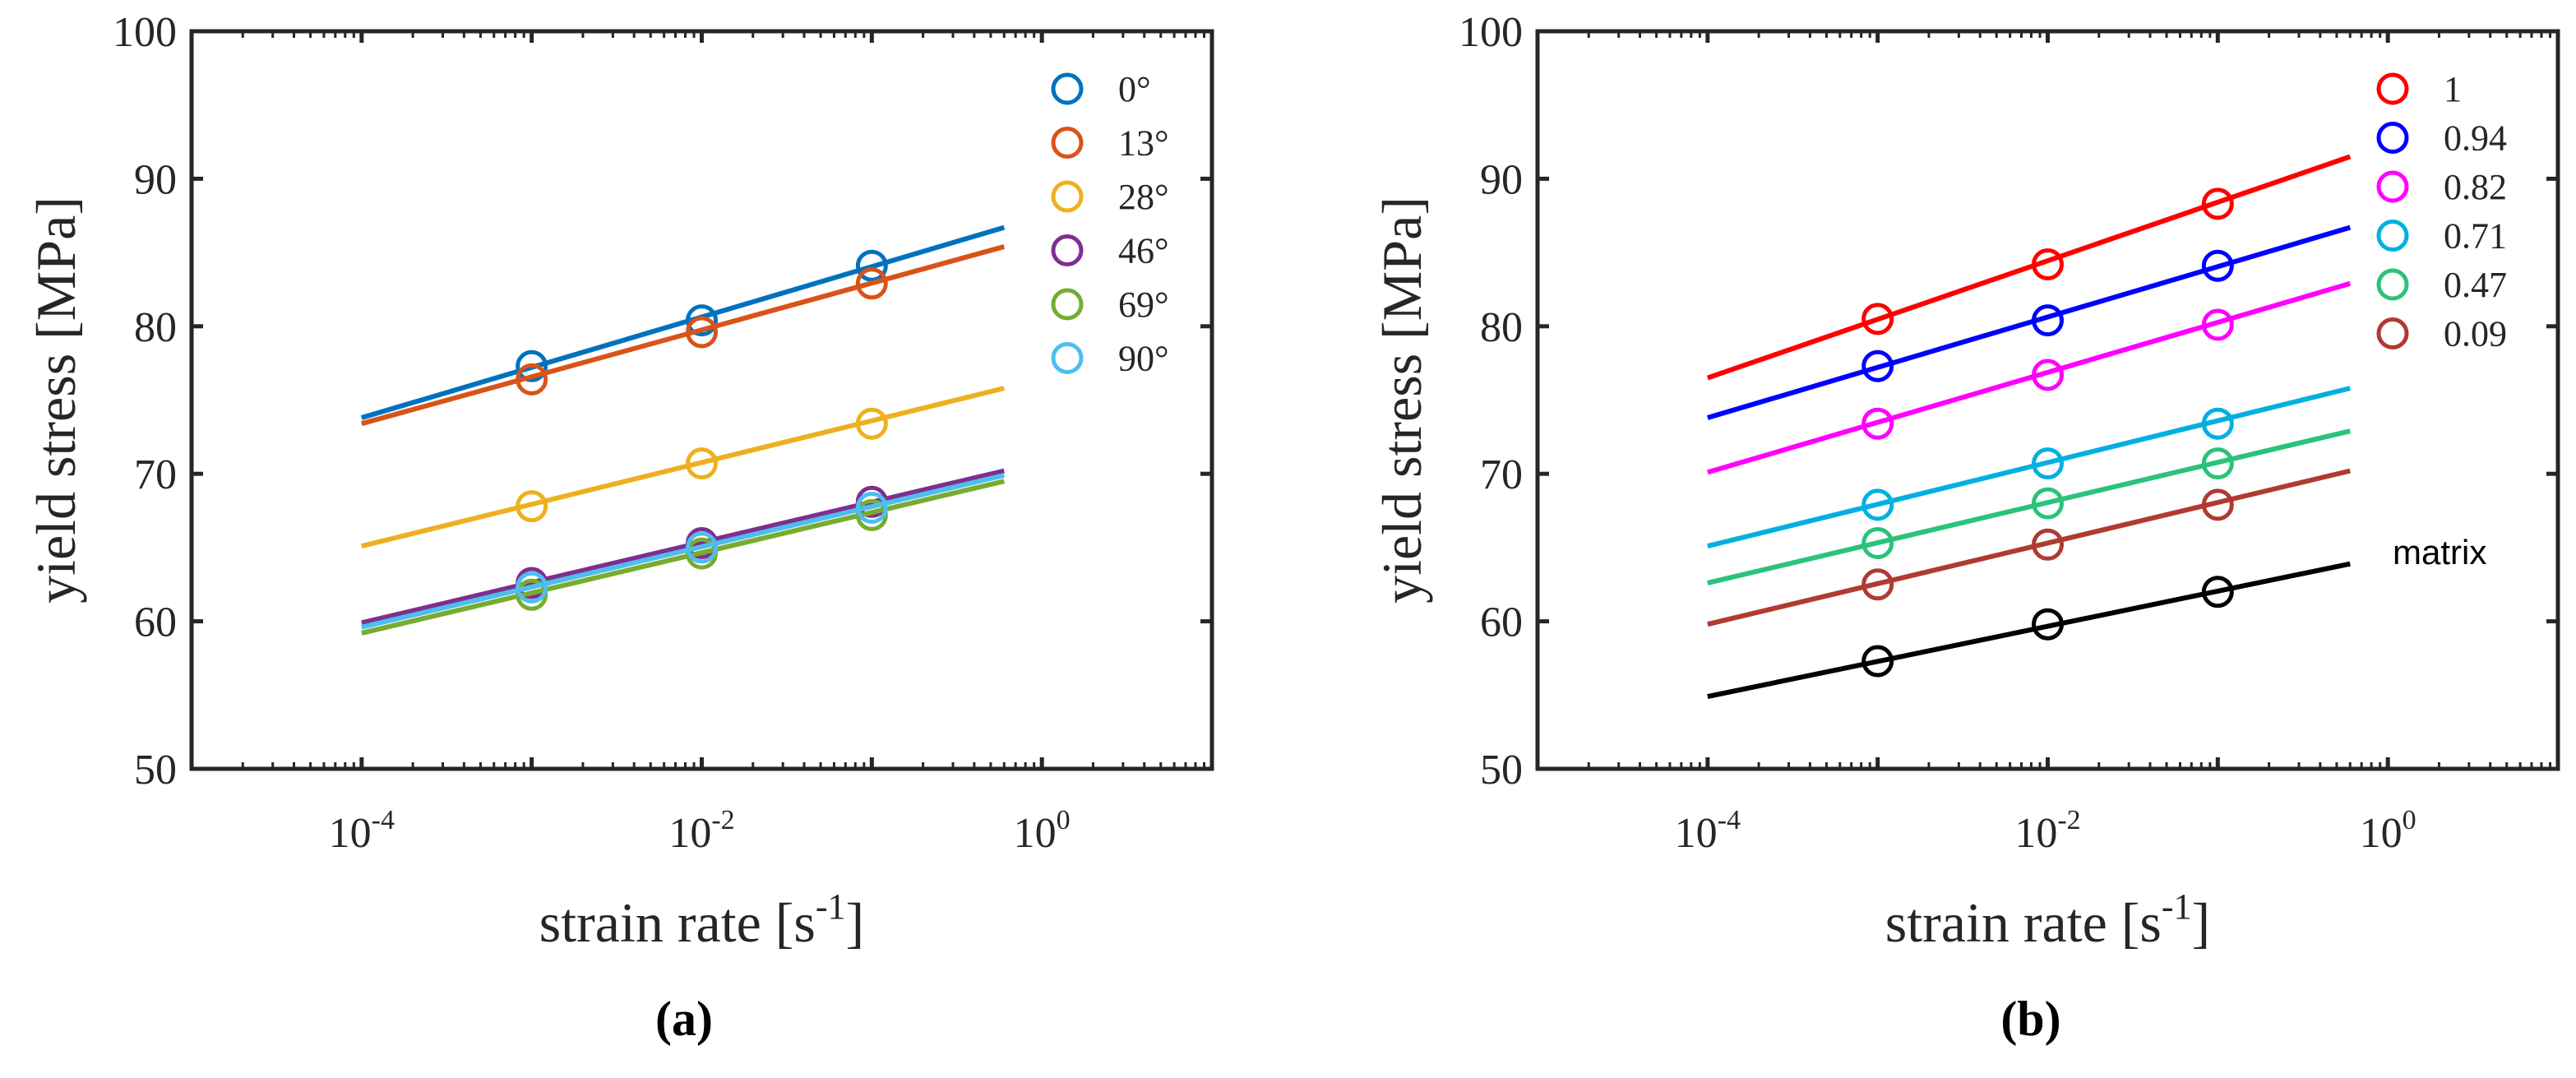 The image size is (2576, 1078). Describe the element at coordinates (1143, 143) in the screenshot. I see `panel-a-legend-label: 13°` at that location.